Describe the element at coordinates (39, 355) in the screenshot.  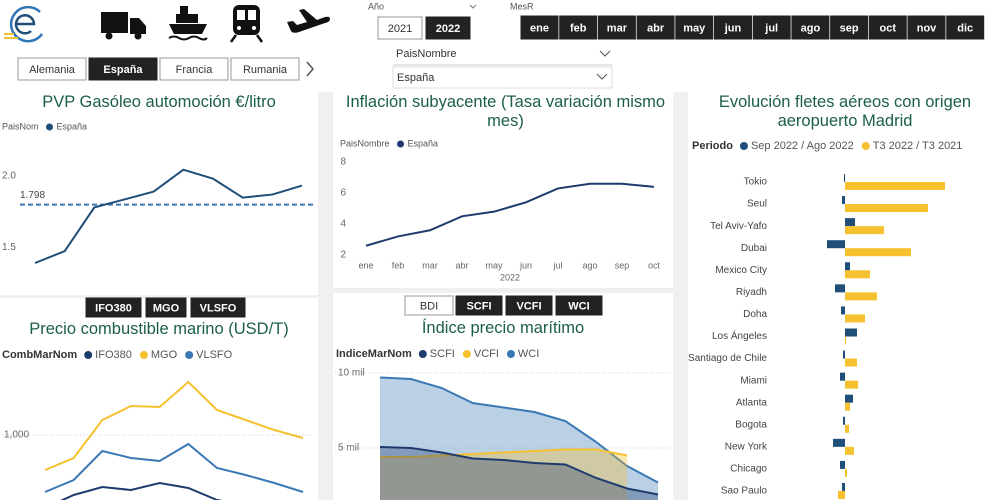
I see `legend-title: CombMarNom` at that location.